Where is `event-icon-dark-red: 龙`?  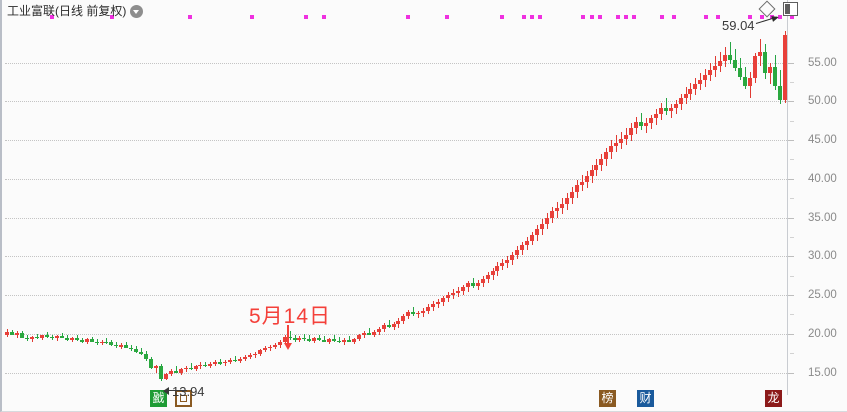 event-icon-dark-red: 龙 is located at coordinates (773, 398).